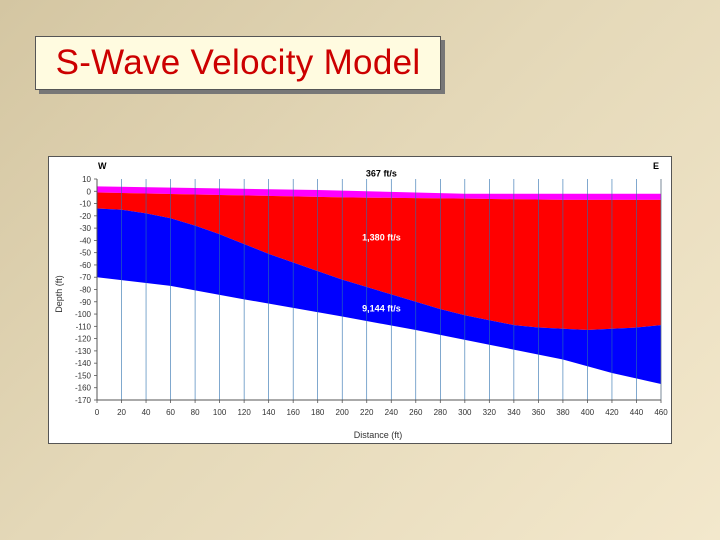  I want to click on x-axis-title: Distance (ft), so click(378, 435).